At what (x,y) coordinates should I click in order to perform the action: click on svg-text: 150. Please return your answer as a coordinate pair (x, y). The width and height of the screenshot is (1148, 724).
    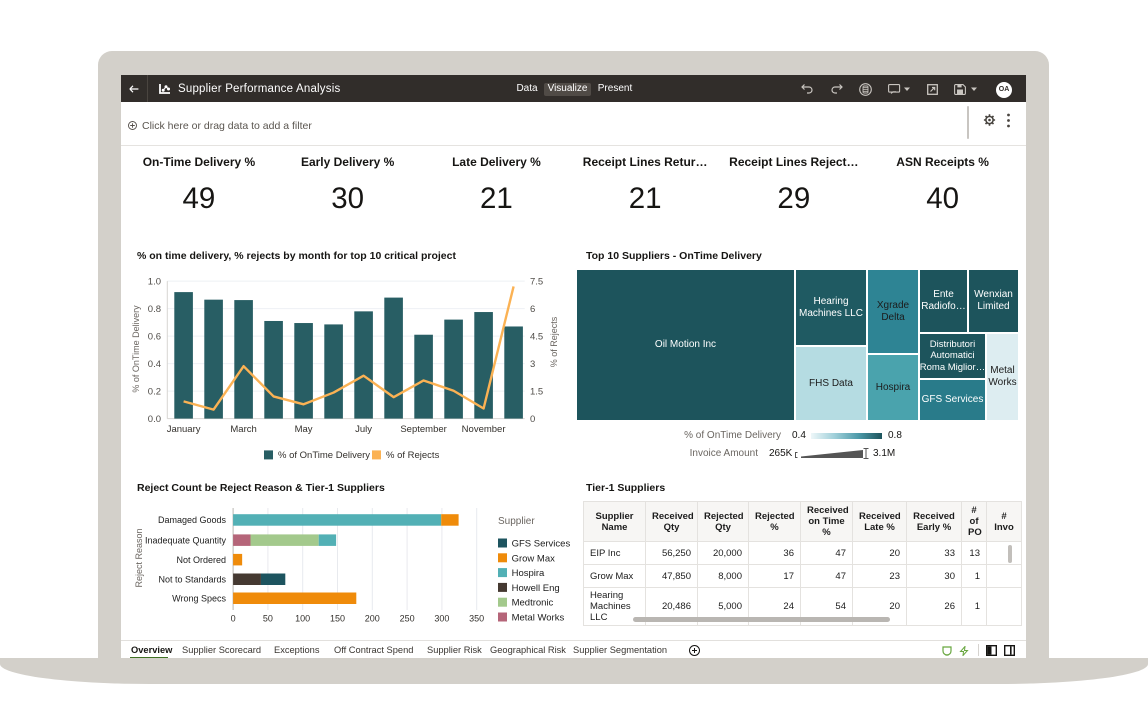
    Looking at the image, I should click on (337, 619).